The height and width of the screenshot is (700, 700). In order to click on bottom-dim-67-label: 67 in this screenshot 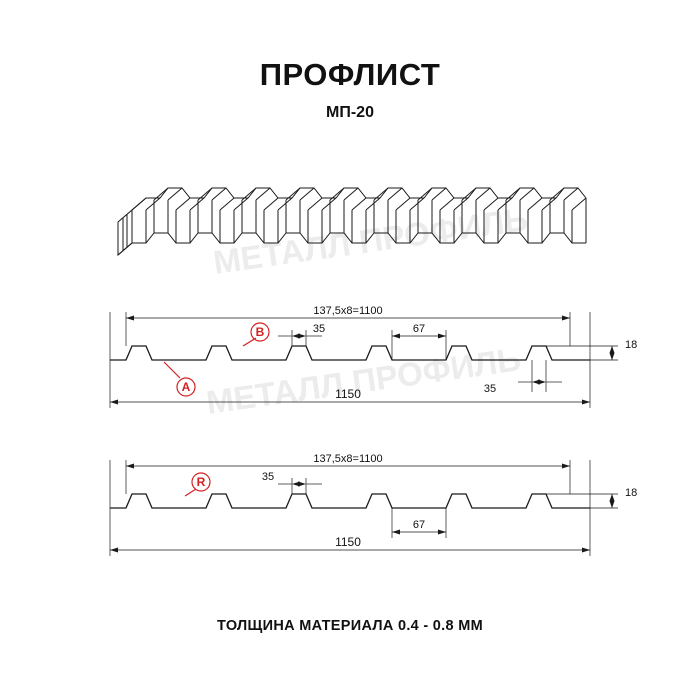, I will do `click(419, 525)`.